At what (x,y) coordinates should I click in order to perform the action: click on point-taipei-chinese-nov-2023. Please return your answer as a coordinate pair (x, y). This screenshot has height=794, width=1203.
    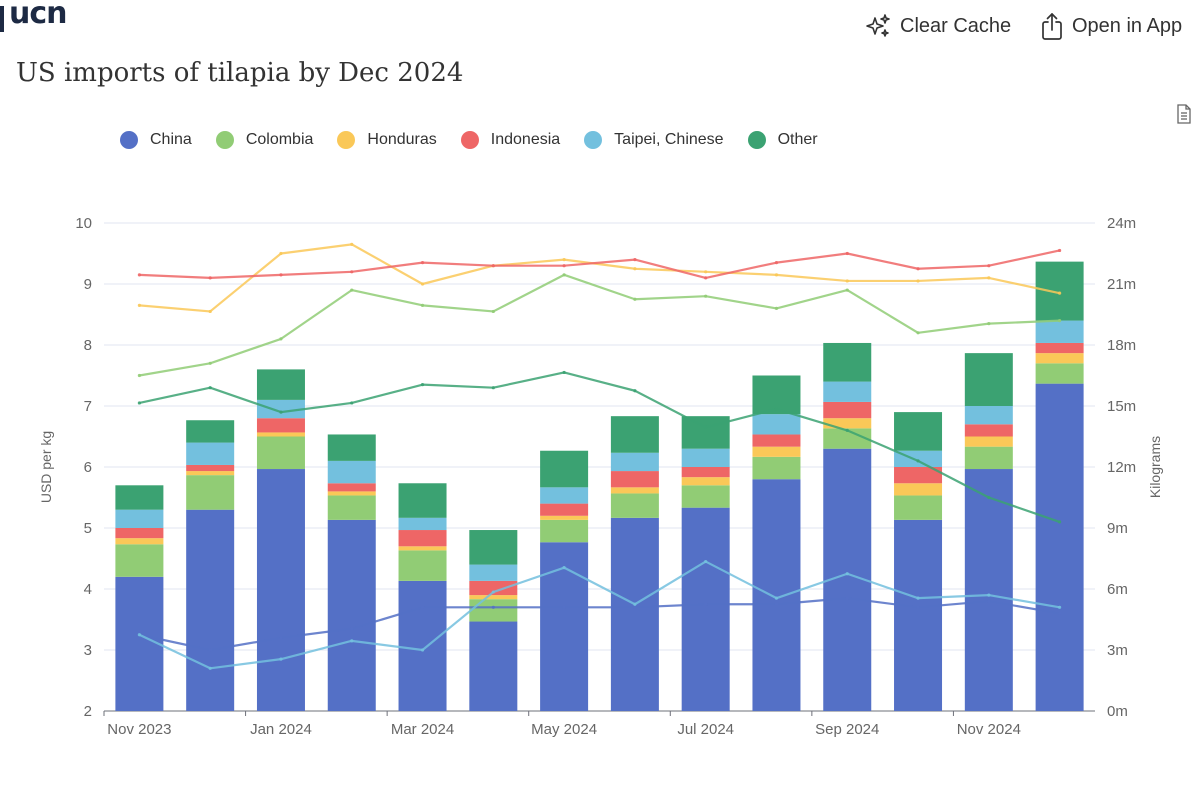
    Looking at the image, I should click on (139, 635).